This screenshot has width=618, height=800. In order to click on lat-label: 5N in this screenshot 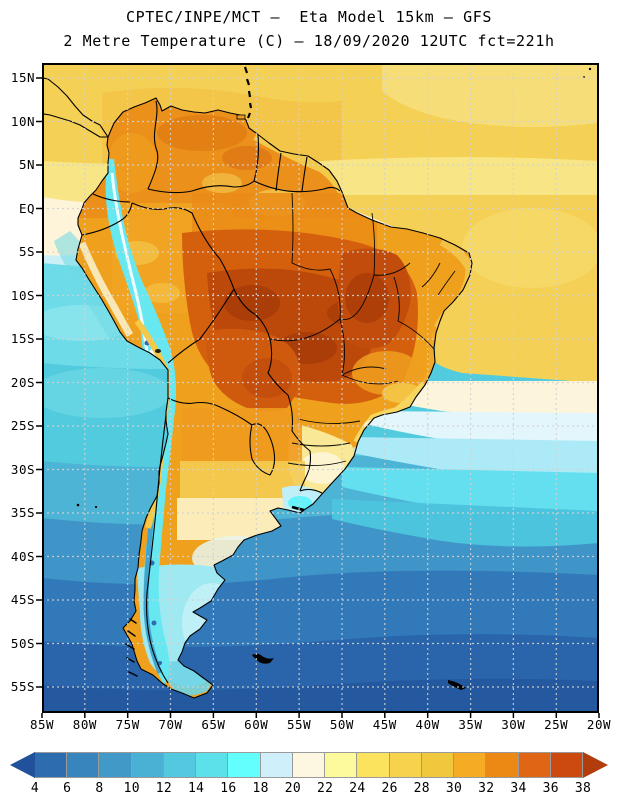, I will do `click(26, 164)`.